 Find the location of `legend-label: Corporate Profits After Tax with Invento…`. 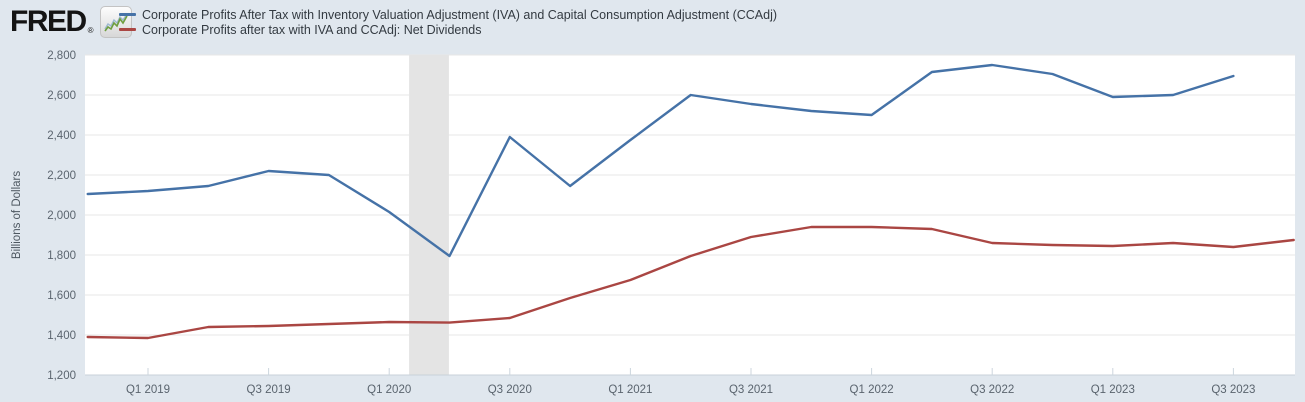

legend-label: Corporate Profits After Tax with Invento… is located at coordinates (460, 14).